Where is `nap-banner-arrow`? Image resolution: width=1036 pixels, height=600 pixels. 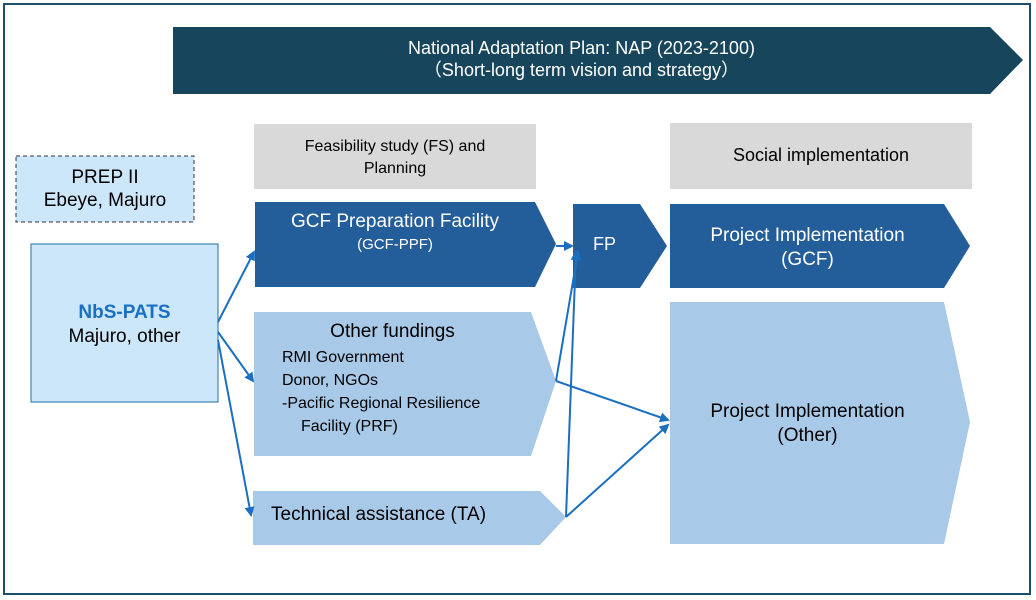 nap-banner-arrow is located at coordinates (598, 60).